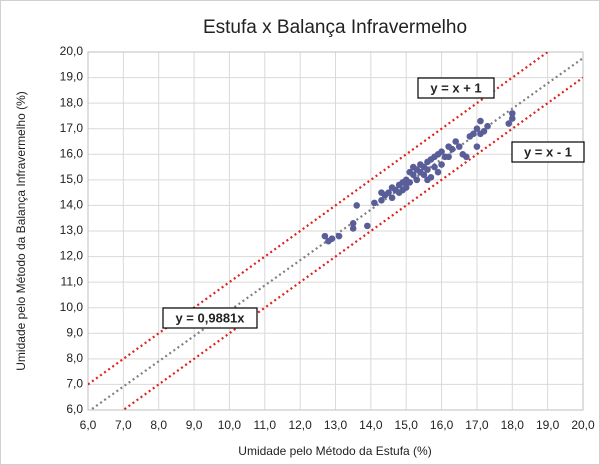 The width and height of the screenshot is (600, 465). I want to click on annotation: y = x + 1, so click(455, 87).